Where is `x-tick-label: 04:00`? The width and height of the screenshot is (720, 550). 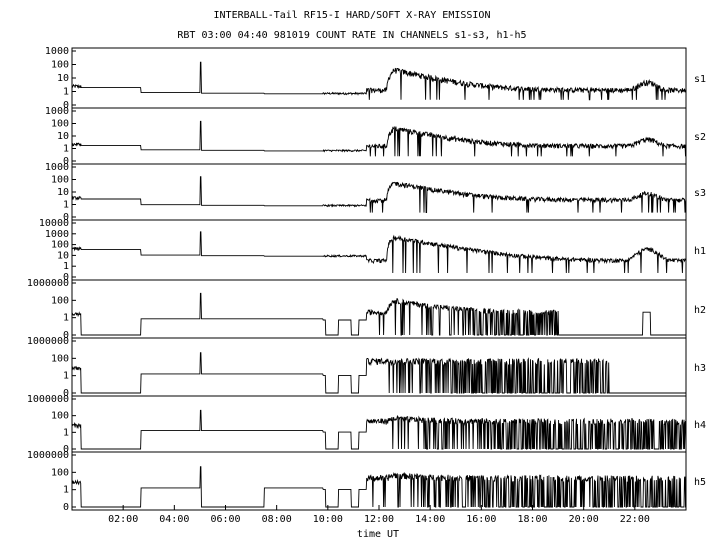 x-tick-label: 04:00 is located at coordinates (174, 519).